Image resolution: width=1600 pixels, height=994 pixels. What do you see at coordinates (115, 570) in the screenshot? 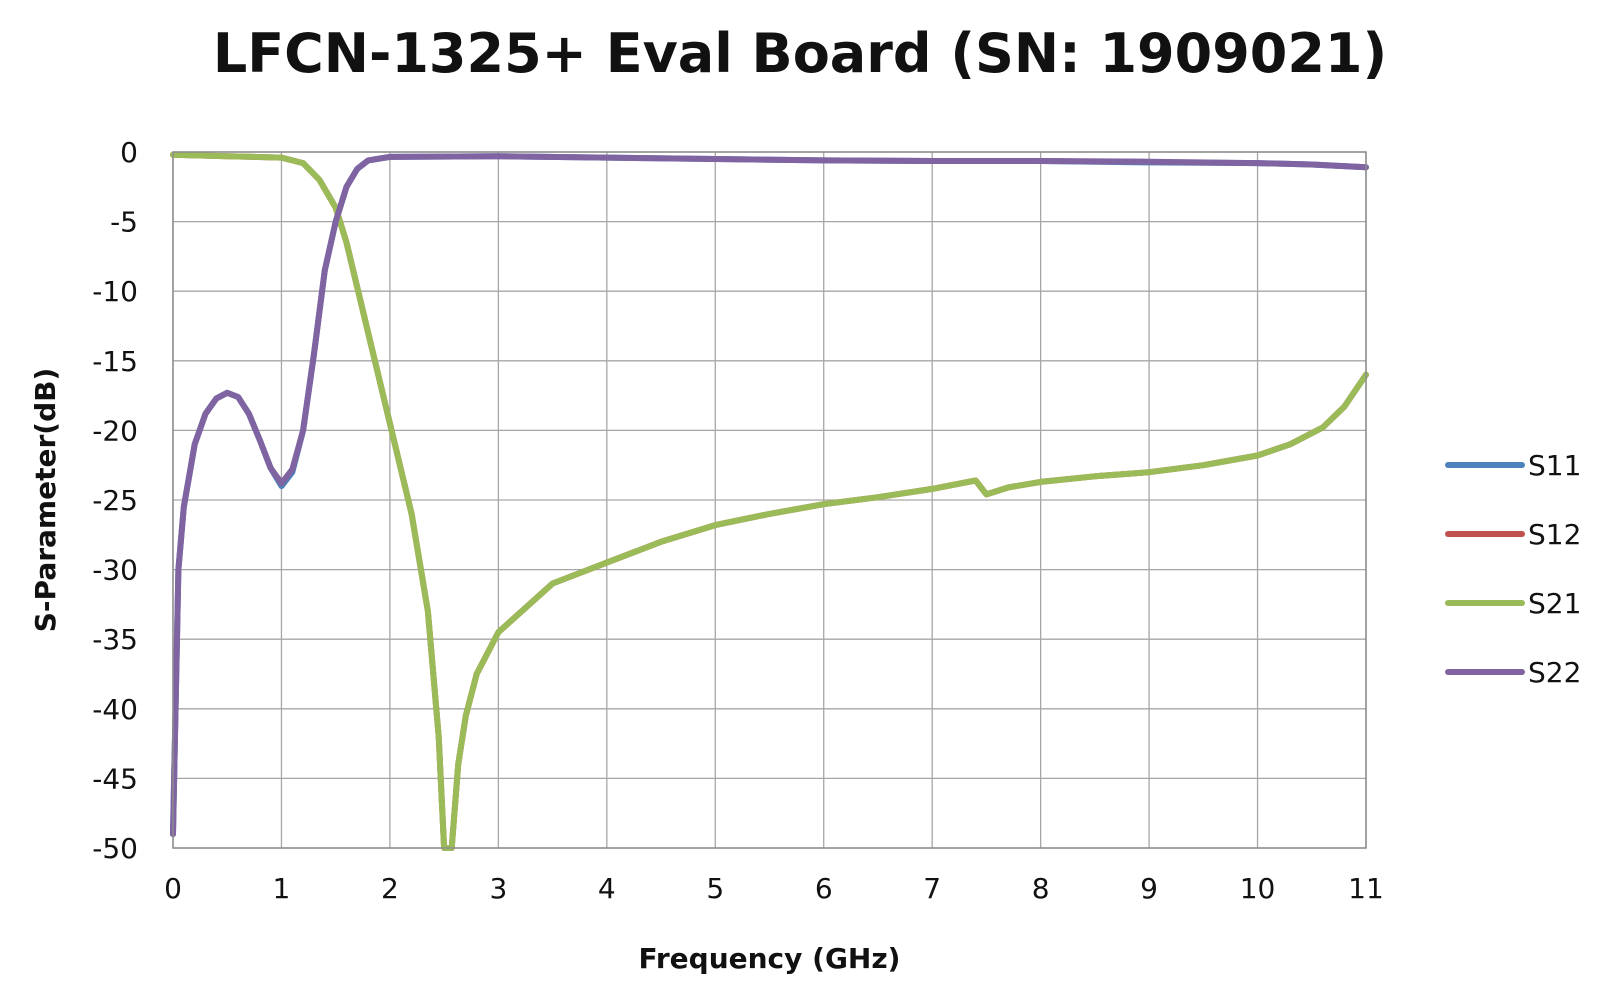
I see `y-tick-label: -30` at bounding box center [115, 570].